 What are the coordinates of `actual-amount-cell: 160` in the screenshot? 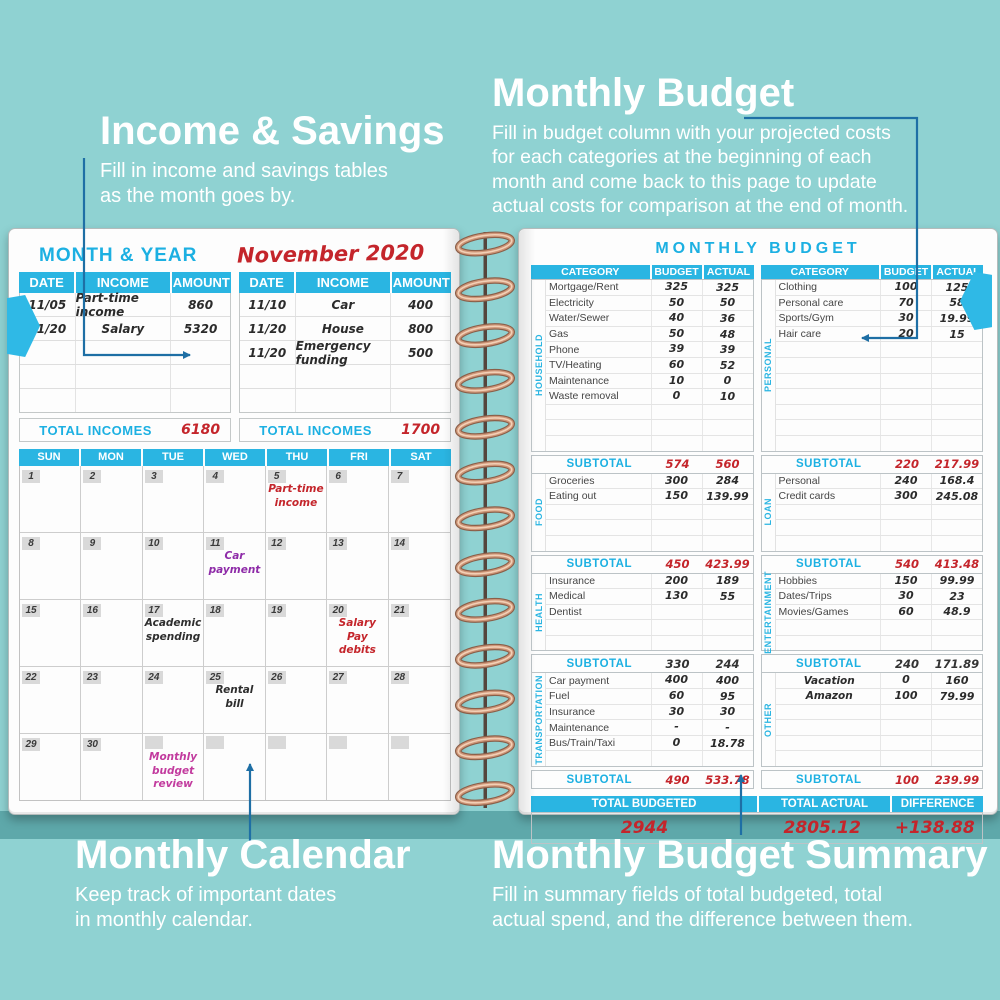 It's located at (957, 681).